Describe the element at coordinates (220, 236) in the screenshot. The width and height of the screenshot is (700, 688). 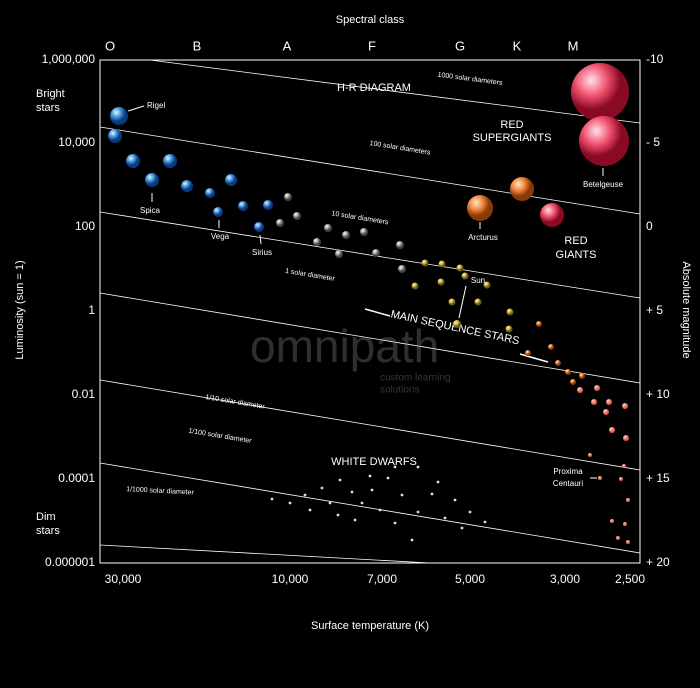
I see `star-label: Vega` at that location.